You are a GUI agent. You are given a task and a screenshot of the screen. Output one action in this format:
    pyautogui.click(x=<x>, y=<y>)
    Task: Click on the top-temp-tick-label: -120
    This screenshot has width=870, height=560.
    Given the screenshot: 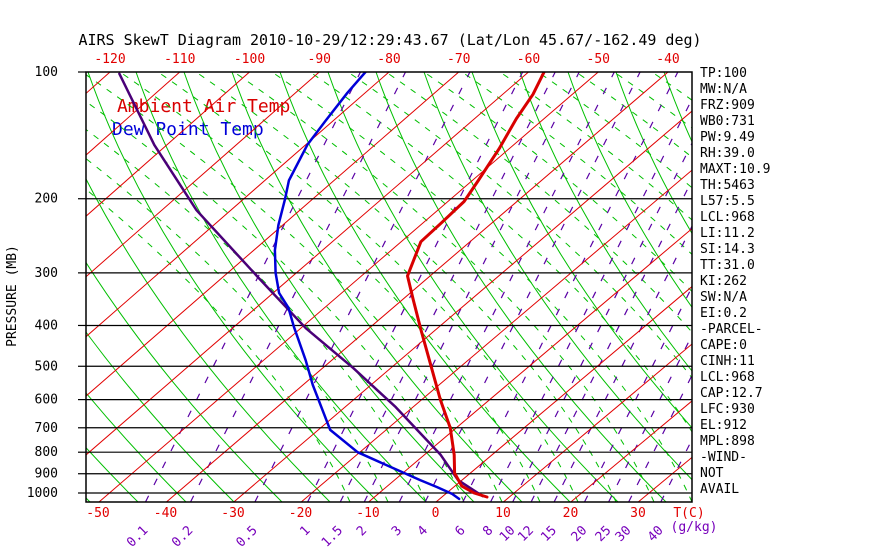 What is the action you would take?
    pyautogui.click(x=109, y=59)
    